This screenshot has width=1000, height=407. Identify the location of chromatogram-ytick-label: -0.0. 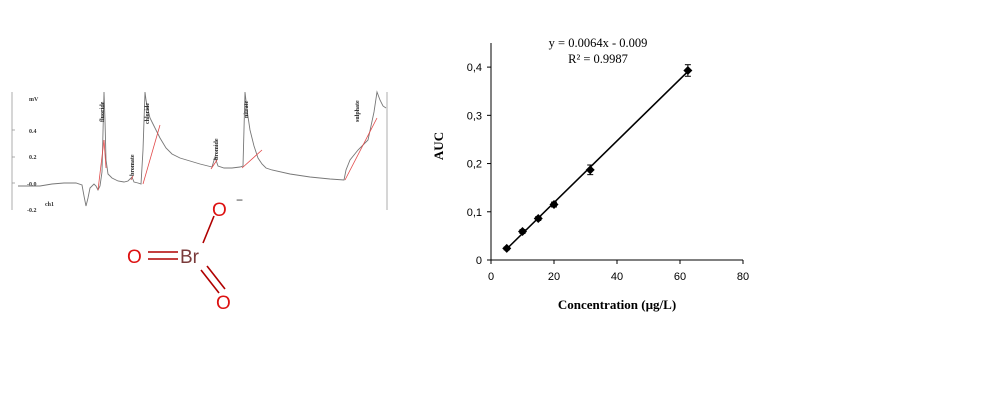
(32, 185).